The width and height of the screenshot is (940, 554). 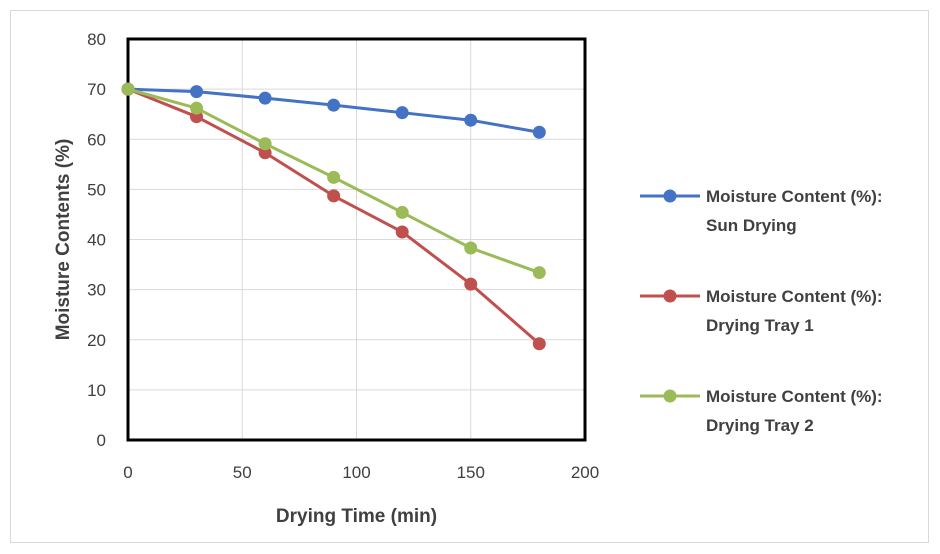 What do you see at coordinates (96, 240) in the screenshot?
I see `y-tick-label: 40` at bounding box center [96, 240].